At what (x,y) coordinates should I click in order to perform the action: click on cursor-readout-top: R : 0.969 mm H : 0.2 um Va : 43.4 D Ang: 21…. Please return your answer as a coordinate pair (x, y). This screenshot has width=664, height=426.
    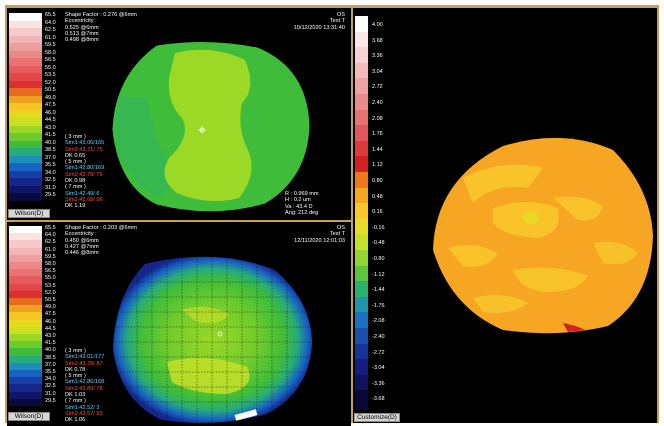
    Looking at the image, I should click on (302, 203).